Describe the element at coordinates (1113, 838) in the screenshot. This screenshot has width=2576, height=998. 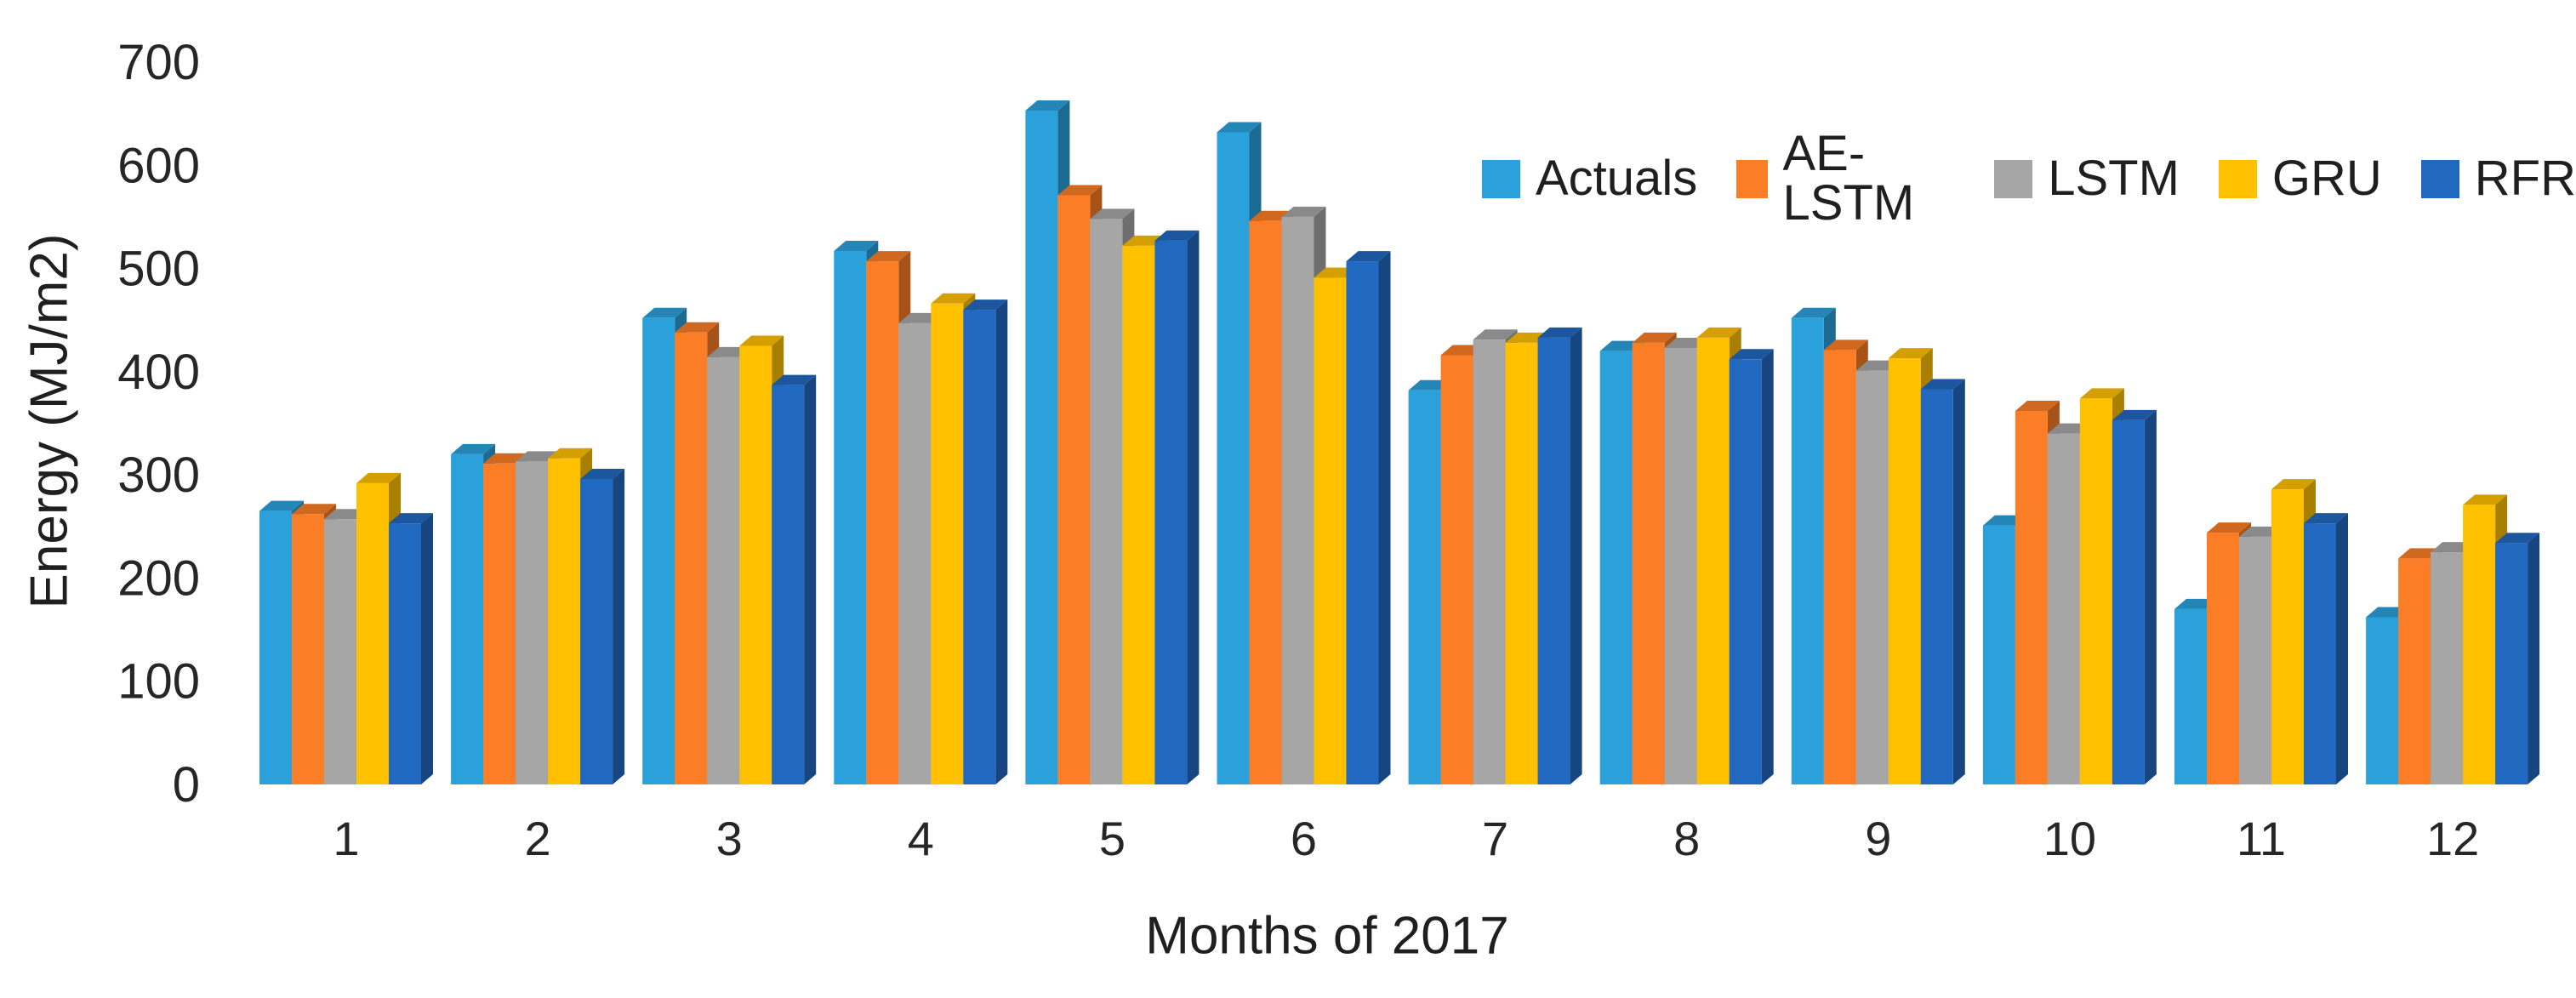
I see `x-tick-label: 5` at that location.